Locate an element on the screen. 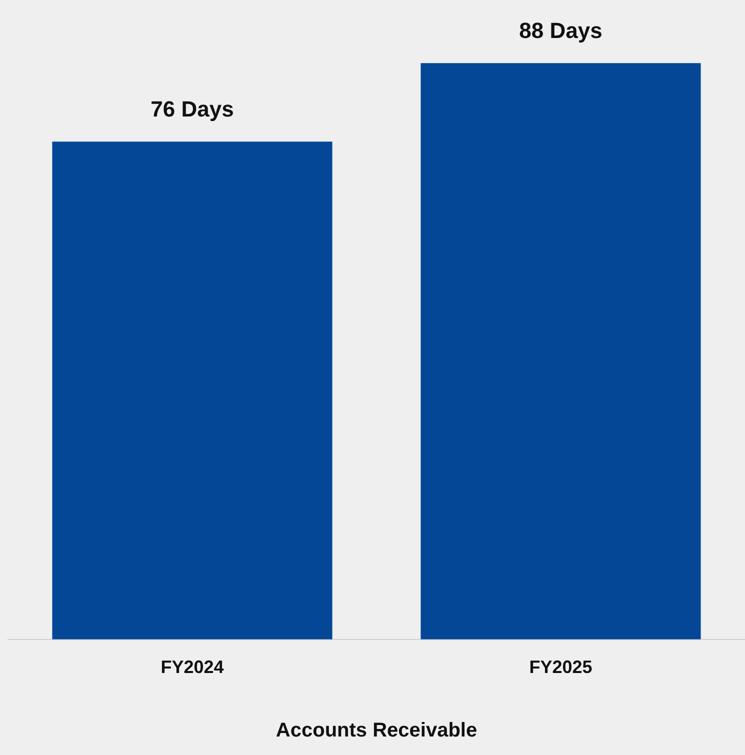 The image size is (745, 755). data-label: 76 Days is located at coordinates (192, 109).